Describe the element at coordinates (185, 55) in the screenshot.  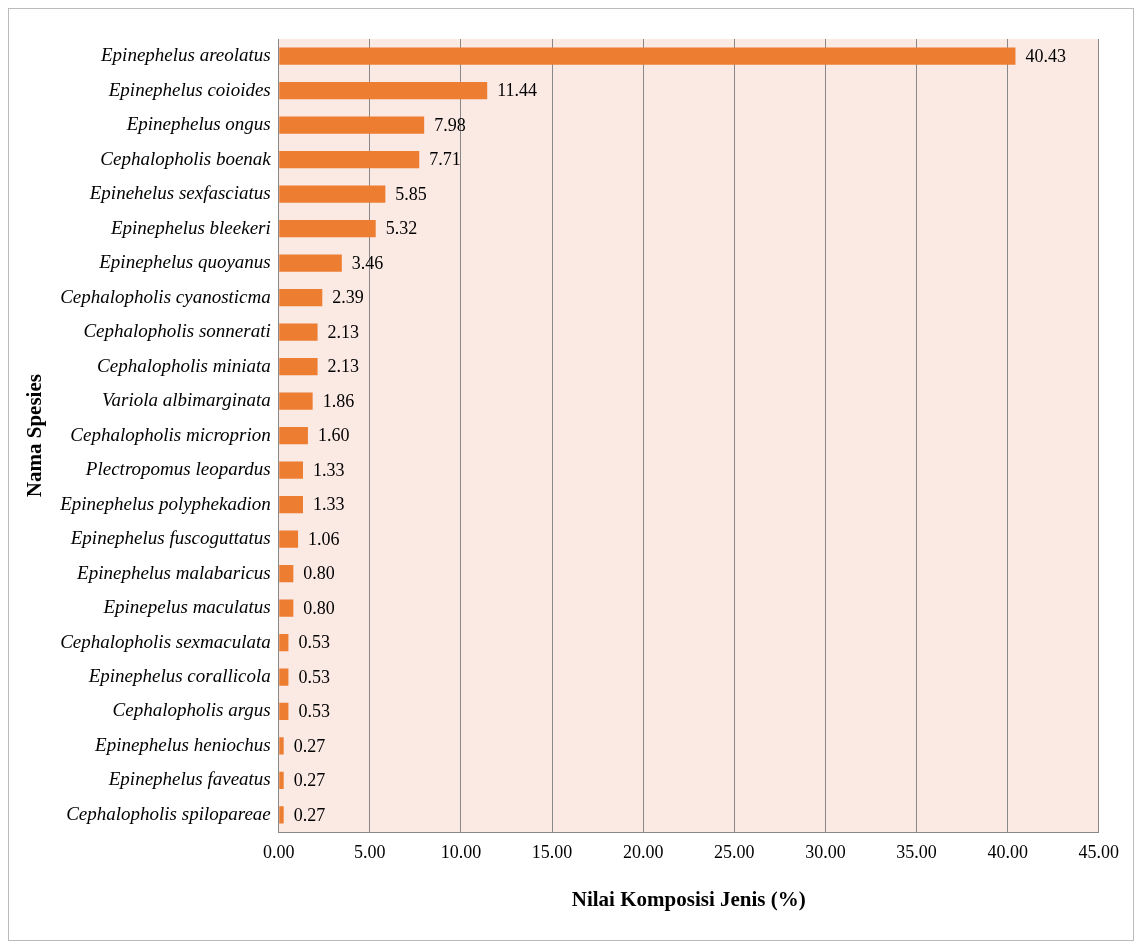
I see `y-tick-label: Epinephelus areolatus` at that location.